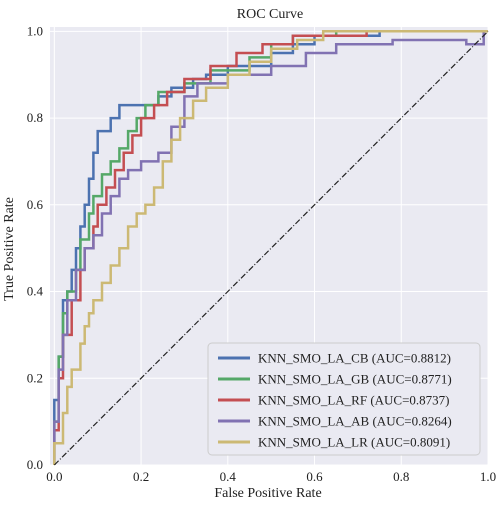  What do you see at coordinates (354, 358) in the screenshot?
I see `legend-entry: KNN_SMO_LA_CB (AUC=0.8812)` at bounding box center [354, 358].